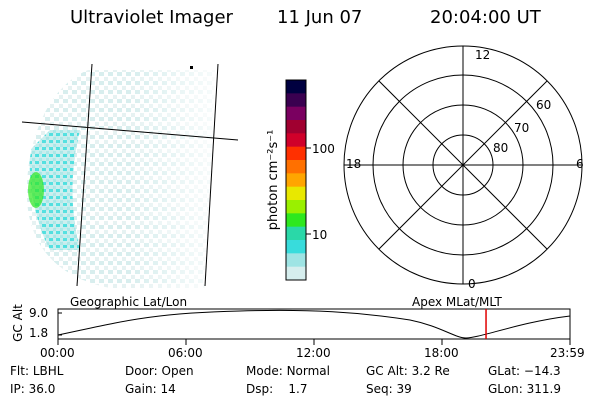 The height and width of the screenshot is (400, 600). What do you see at coordinates (522, 128) in the screenshot?
I see `lat-label-70: 70` at bounding box center [522, 128].